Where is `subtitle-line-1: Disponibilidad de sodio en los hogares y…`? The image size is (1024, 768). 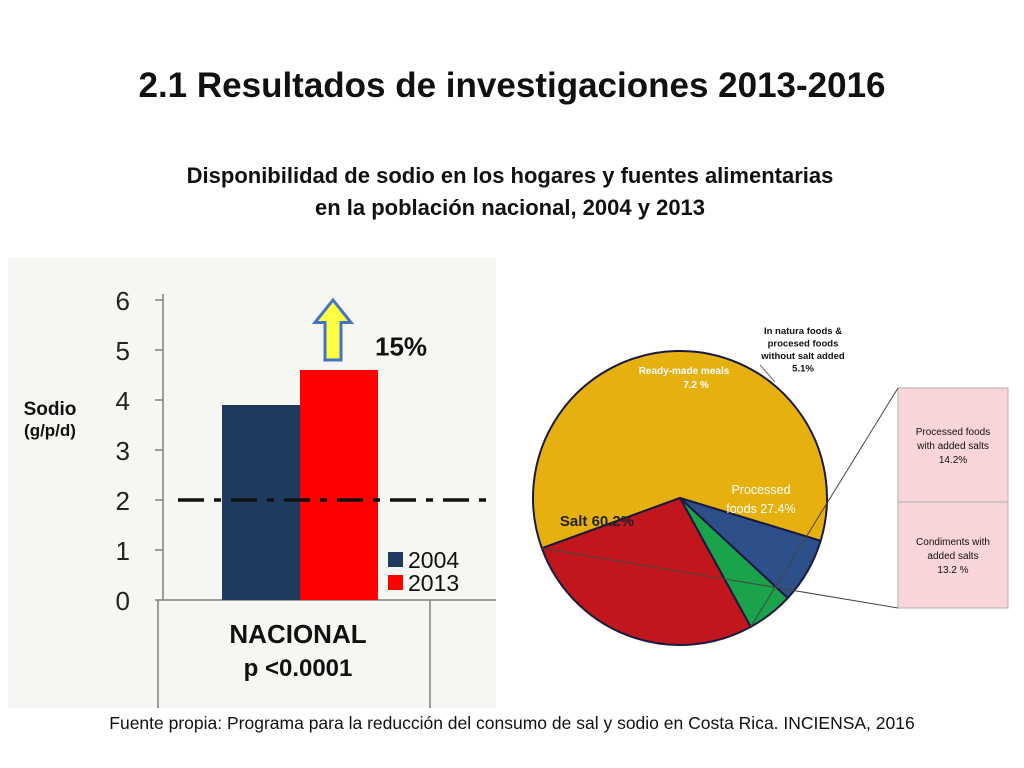 subtitle-line-1: Disponibilidad de sodio en los hogares y… is located at coordinates (510, 175).